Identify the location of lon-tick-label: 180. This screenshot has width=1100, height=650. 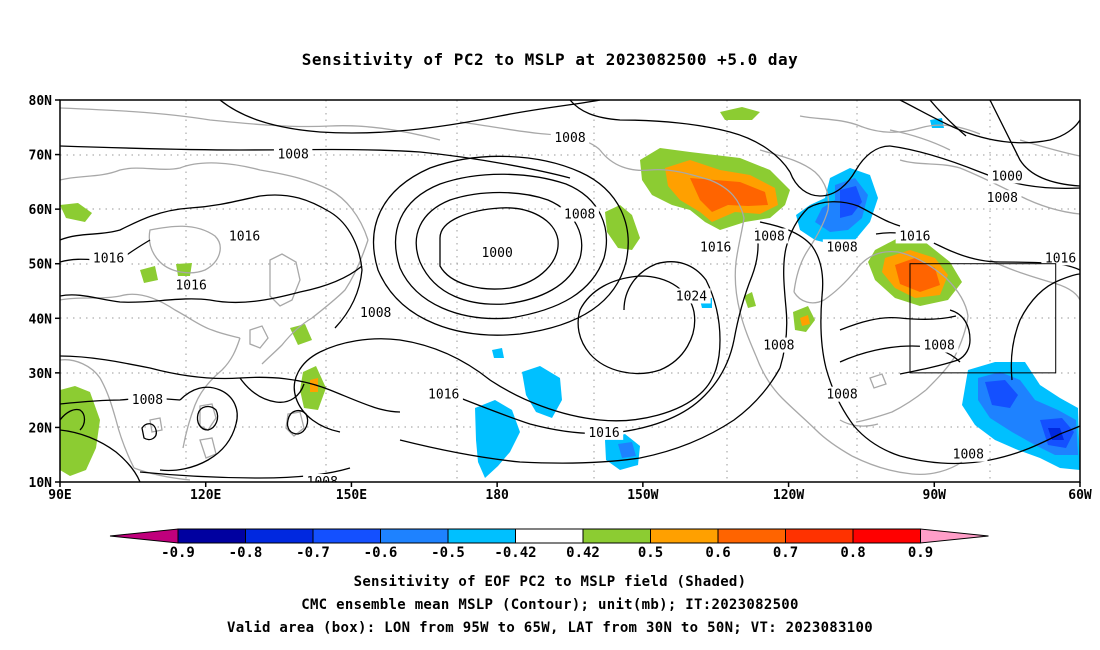
(497, 495).